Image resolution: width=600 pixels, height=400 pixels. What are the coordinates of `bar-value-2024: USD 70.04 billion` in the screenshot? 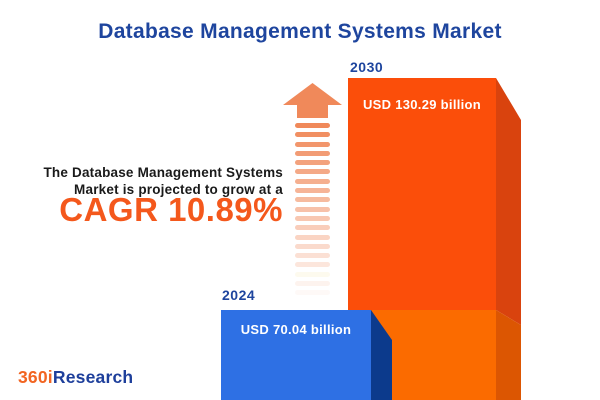 It's located at (296, 329).